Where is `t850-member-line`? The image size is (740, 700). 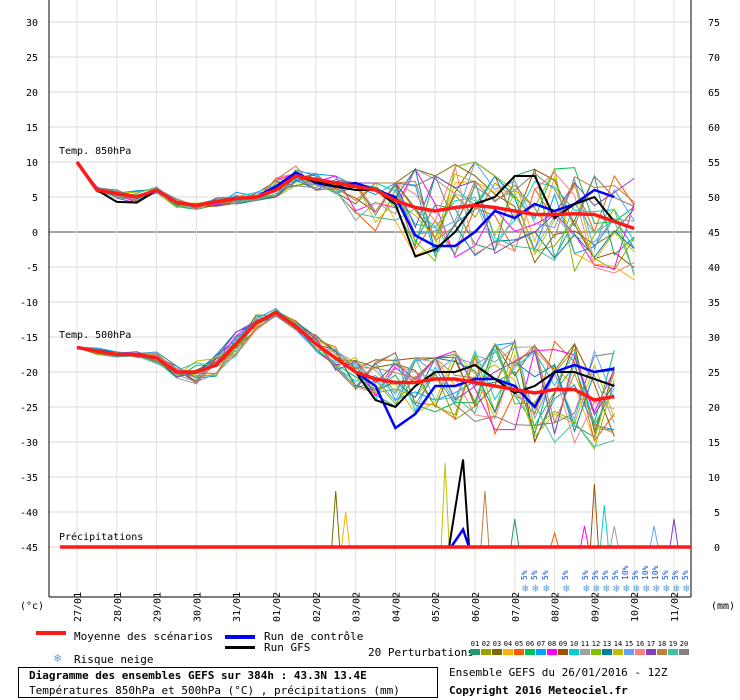
t850-member-line is located at coordinates (355, 206).